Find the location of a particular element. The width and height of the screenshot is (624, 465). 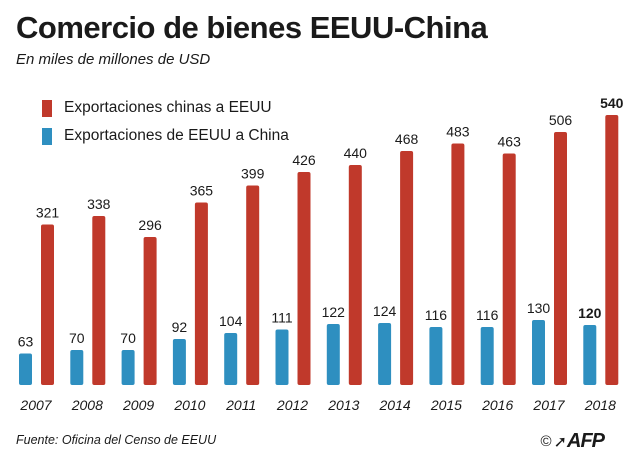

data-label-china-2010: 365 is located at coordinates (202, 191).